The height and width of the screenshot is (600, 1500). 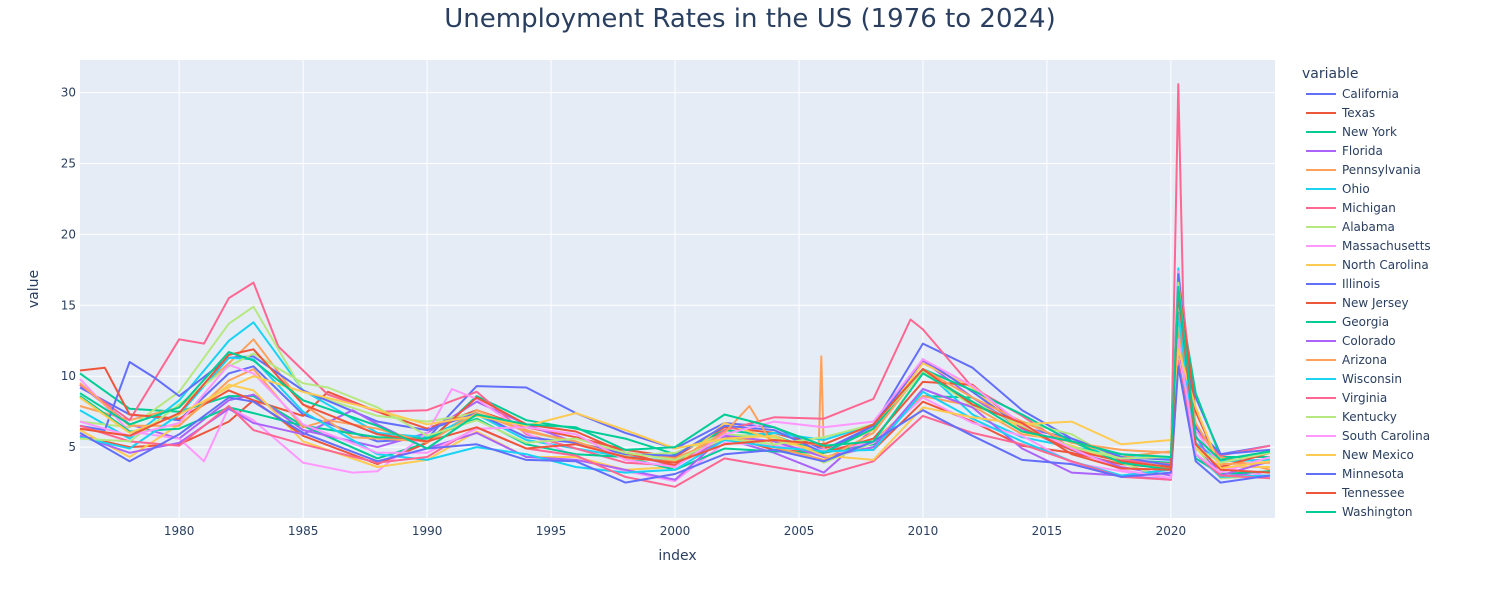 I want to click on legend-label: Pennsylvania, so click(x=1381, y=169).